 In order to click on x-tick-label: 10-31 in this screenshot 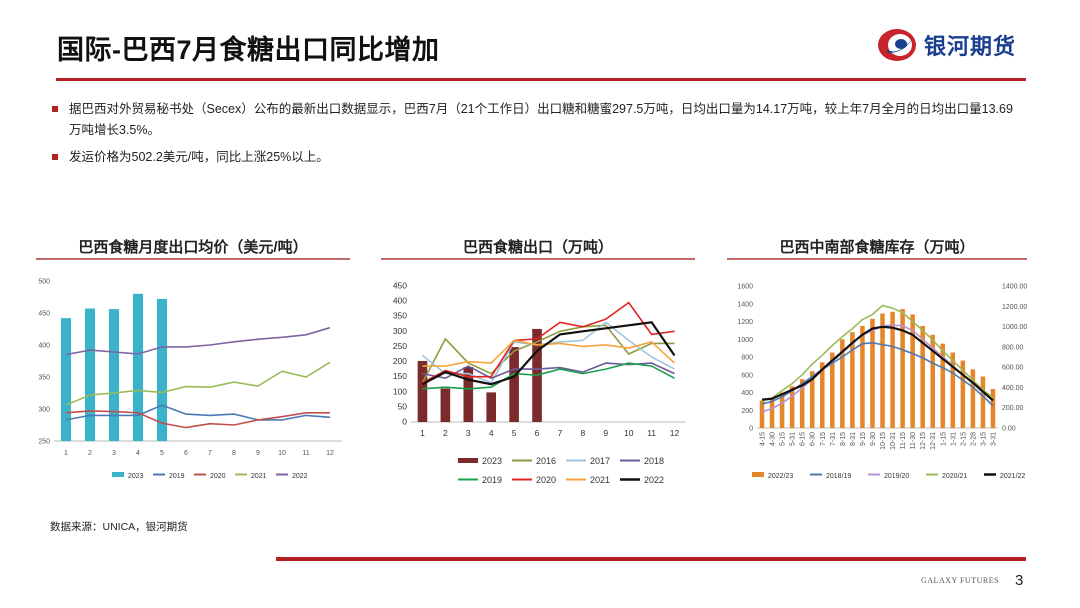, I will do `click(893, 441)`.